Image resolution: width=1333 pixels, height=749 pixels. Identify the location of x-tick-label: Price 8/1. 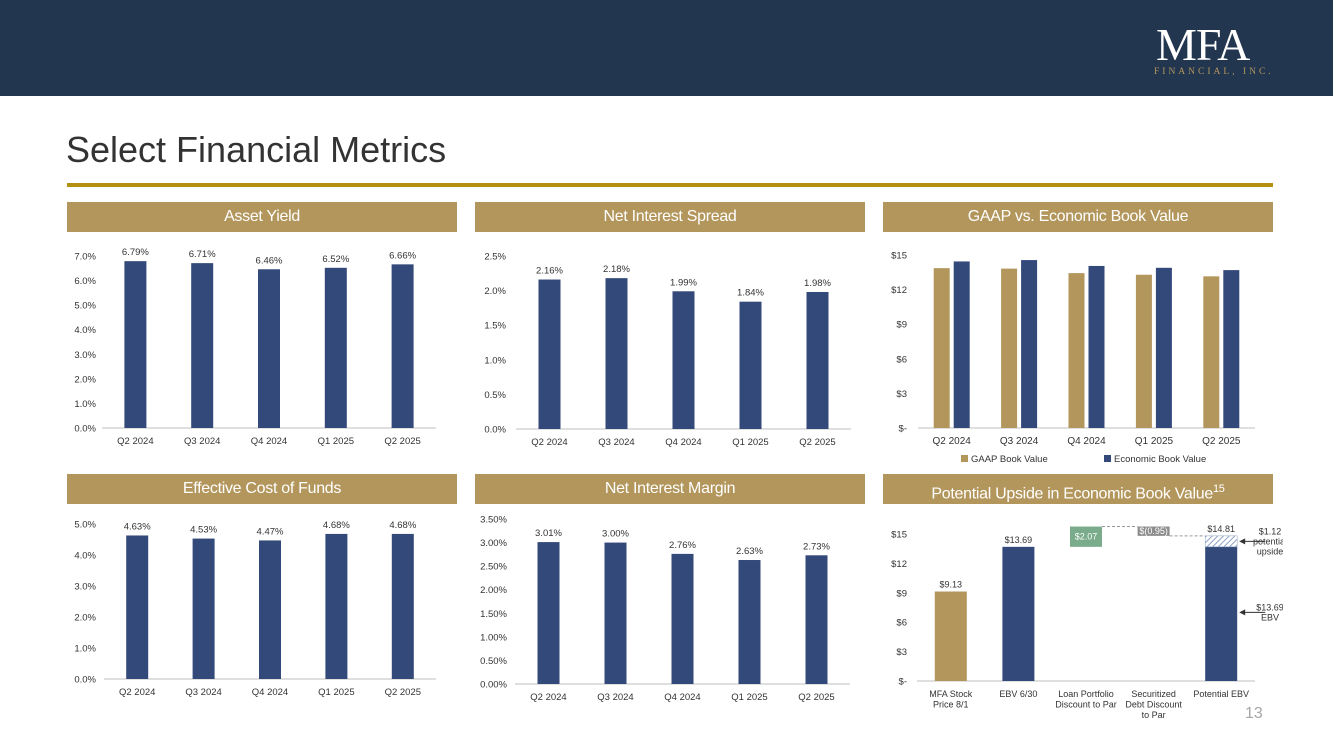
(951, 705).